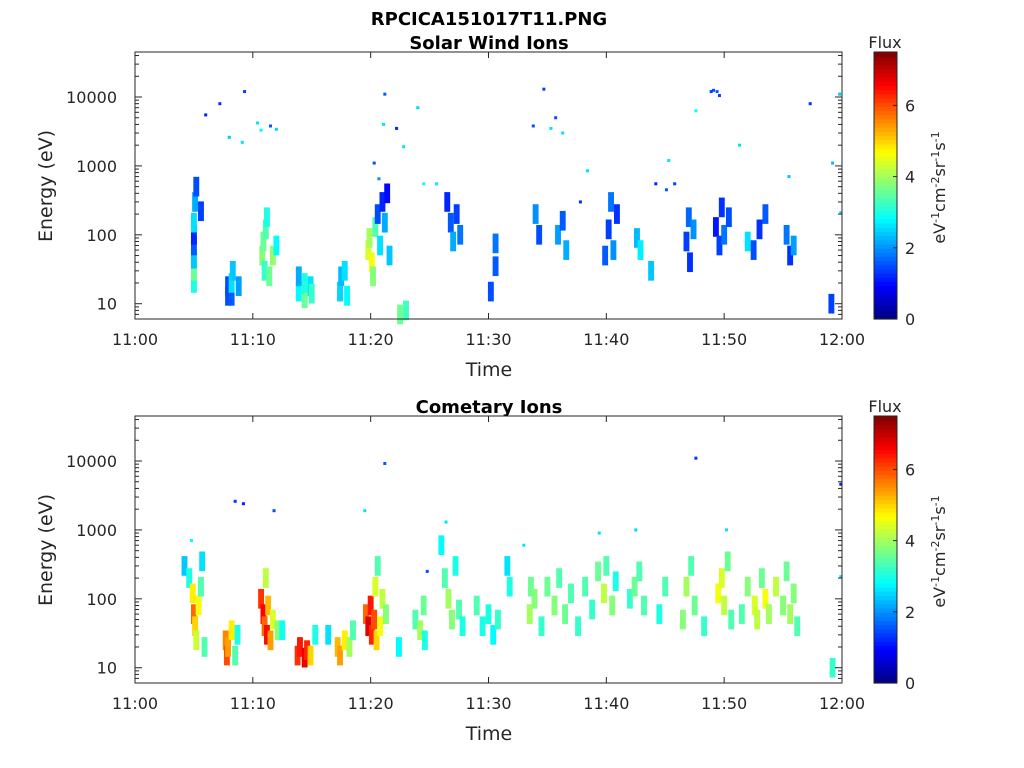 The width and height of the screenshot is (1024, 768). Describe the element at coordinates (935, 546) in the screenshot. I see `colorbar-unit-part-1-3: -2` at that location.